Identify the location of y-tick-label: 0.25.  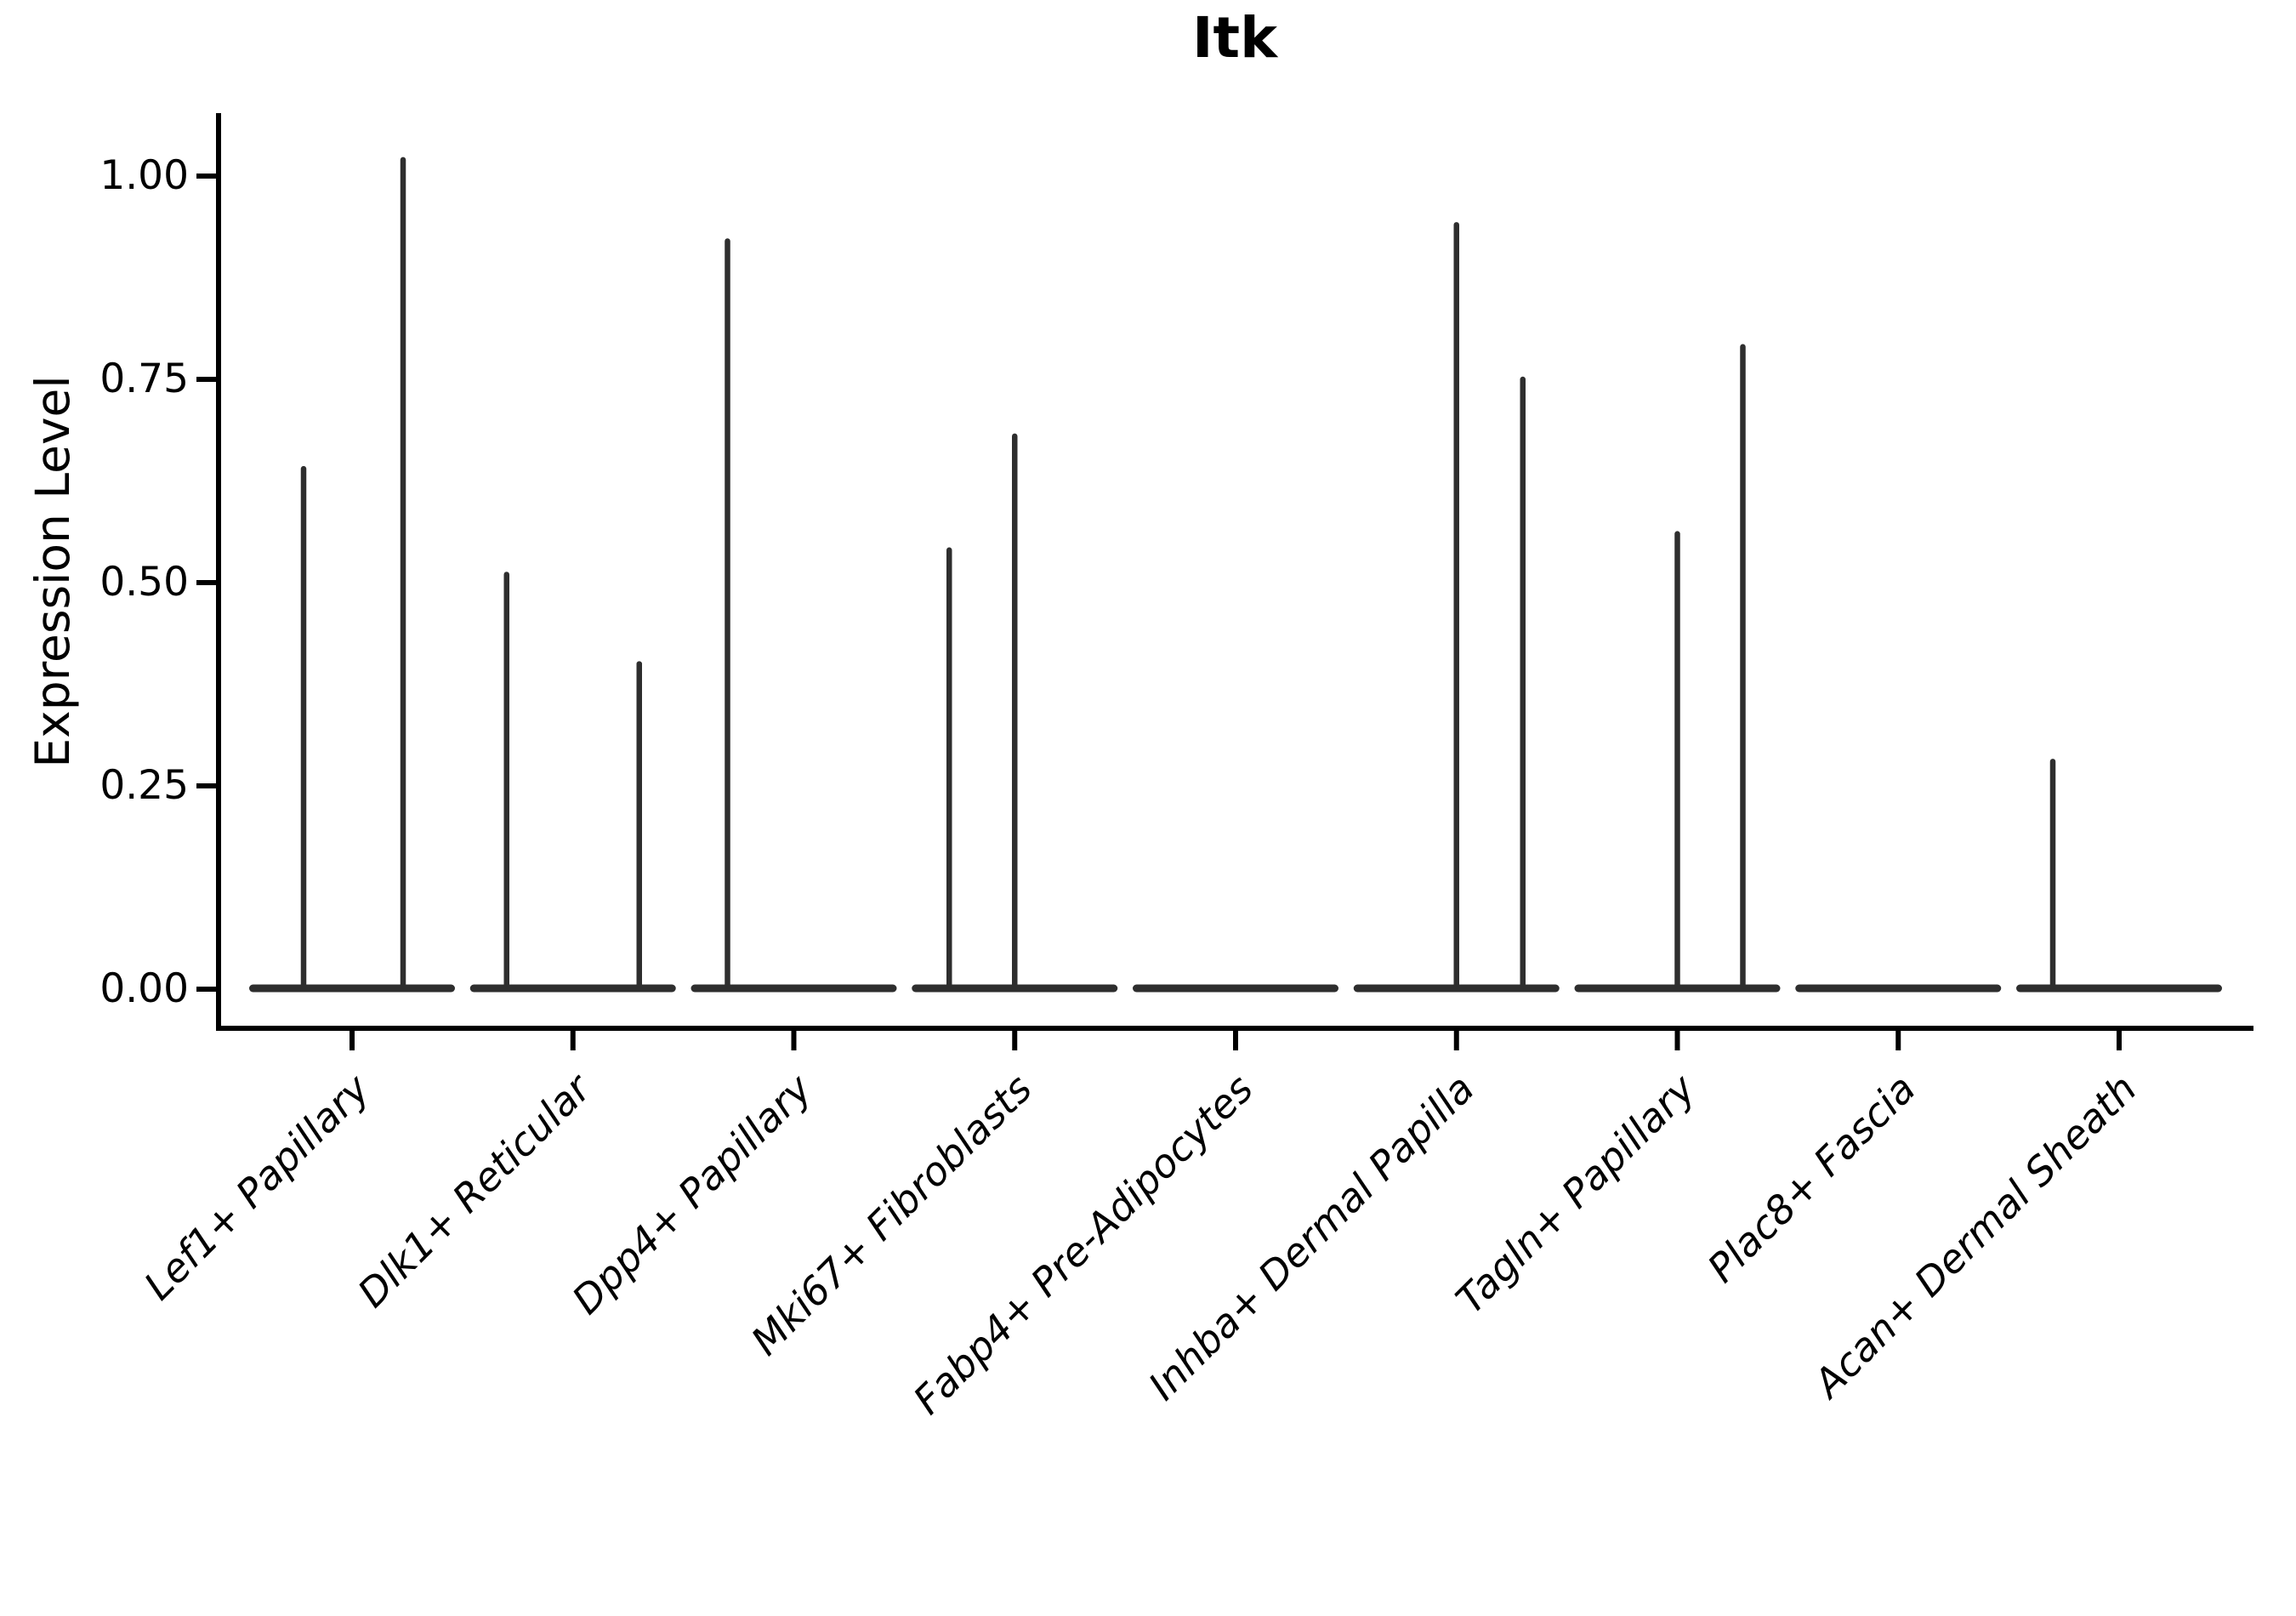
(144, 785).